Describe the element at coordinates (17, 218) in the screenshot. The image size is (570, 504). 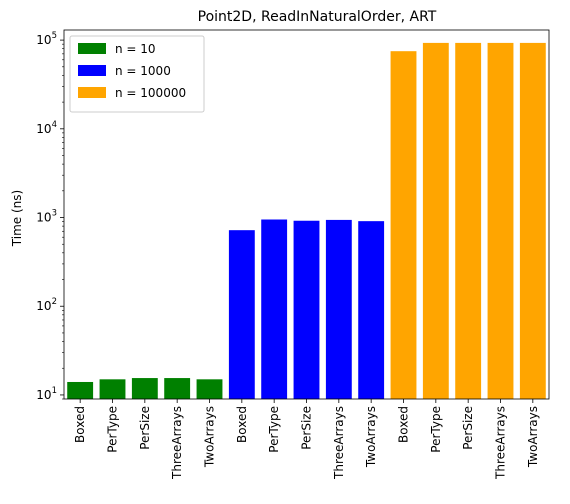
I see `y-axis-label: Time (ns)` at that location.